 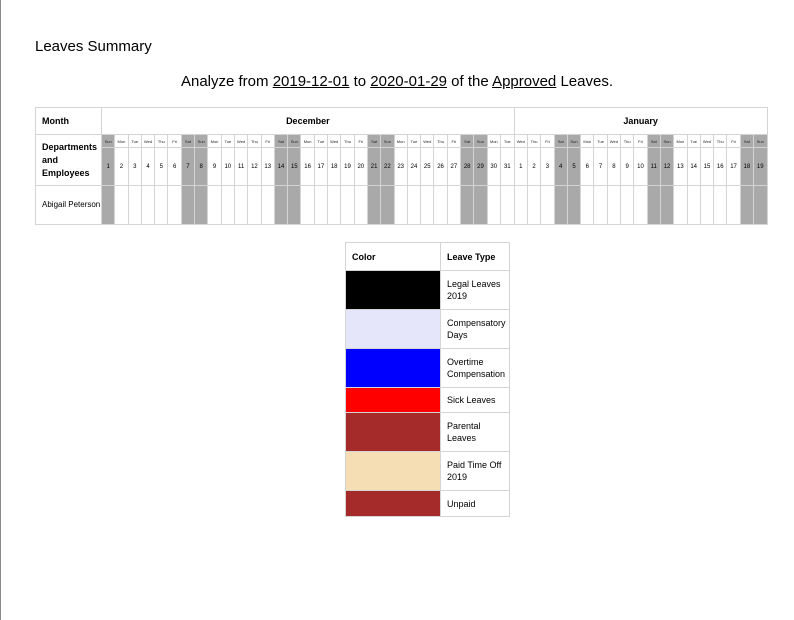 I want to click on day-number: 13, so click(x=267, y=166).